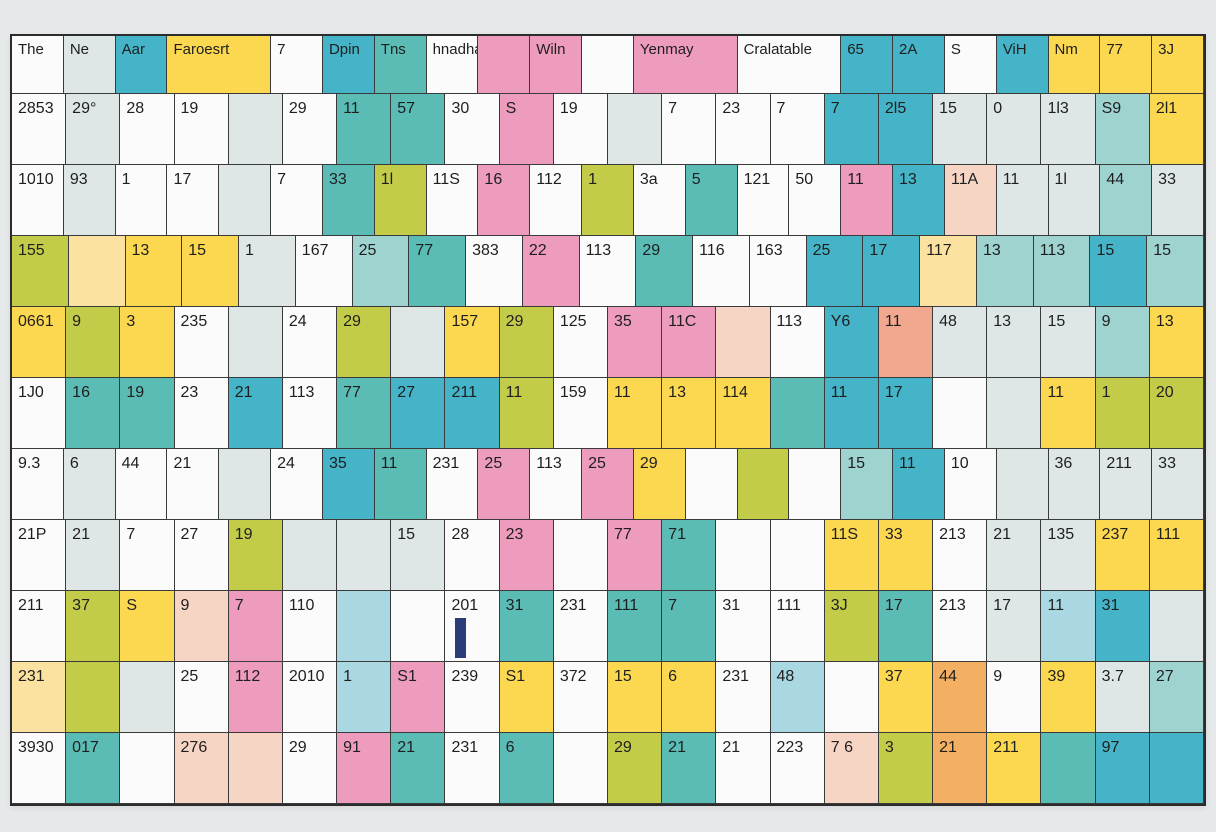 This screenshot has height=832, width=1216. What do you see at coordinates (1178, 65) in the screenshot?
I see `header-cell: 3J` at bounding box center [1178, 65].